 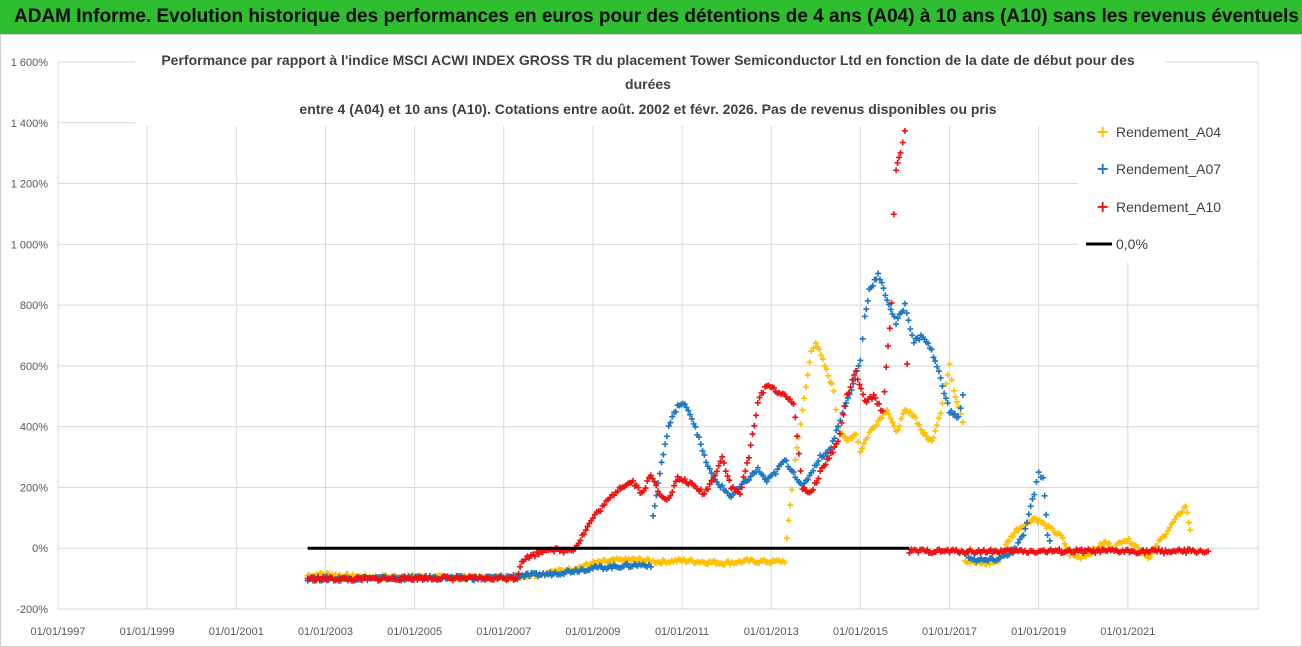 What do you see at coordinates (57, 632) in the screenshot?
I see `x-tick-label: 01/01/1997` at bounding box center [57, 632].